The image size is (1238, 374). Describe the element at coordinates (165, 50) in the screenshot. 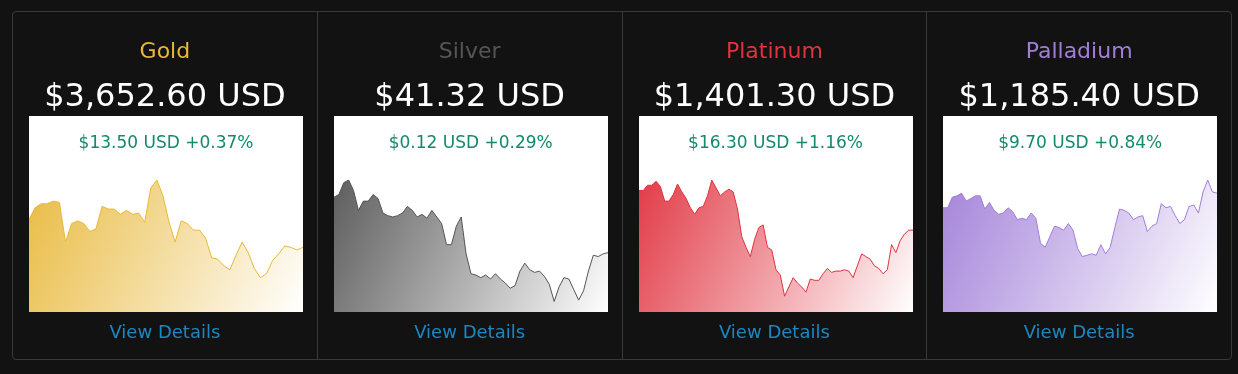

I see `chart-title: Gold` at that location.